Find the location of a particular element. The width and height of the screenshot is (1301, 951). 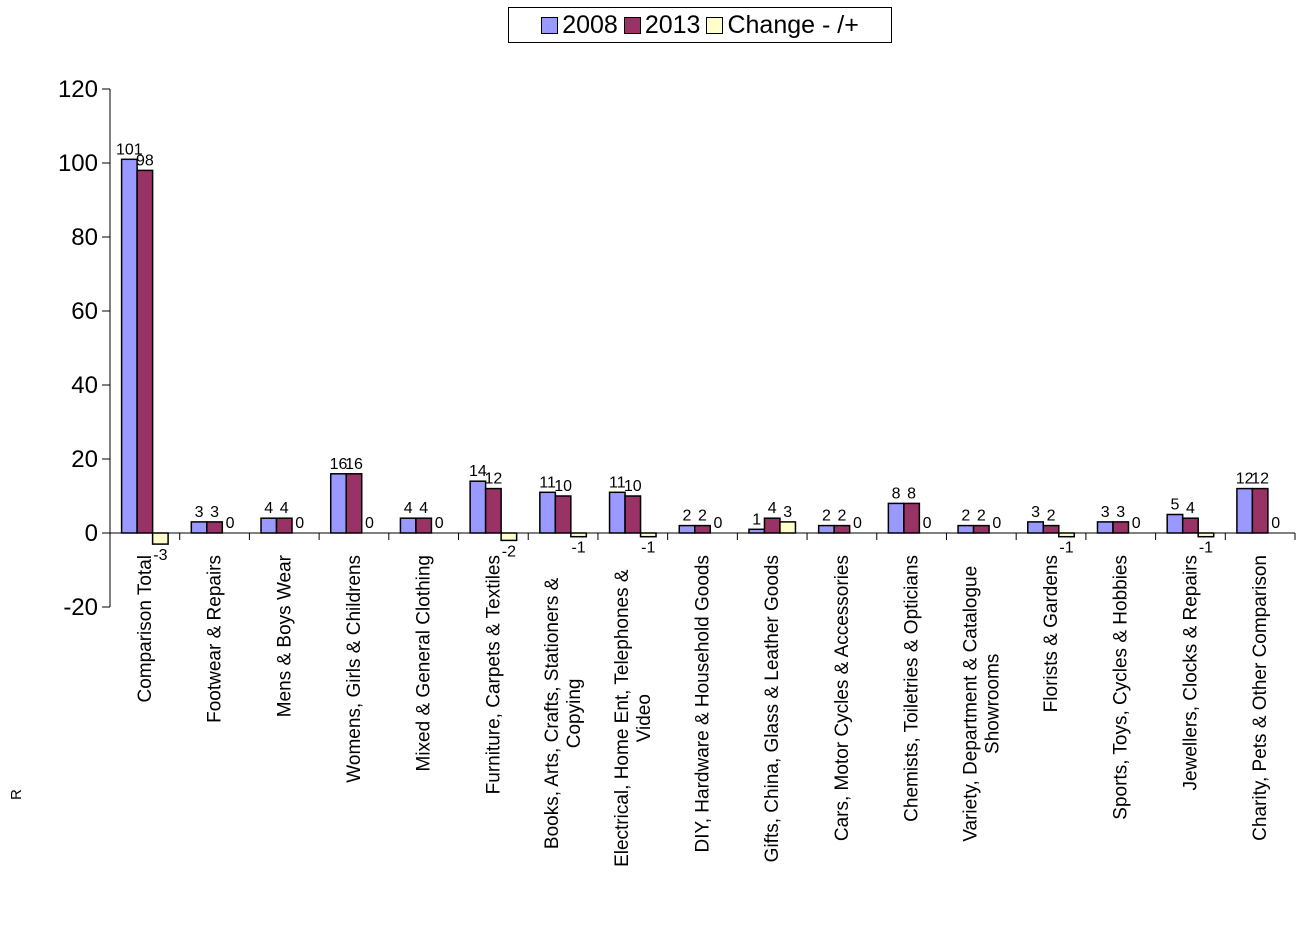

data-label: 14 is located at coordinates (478, 471).